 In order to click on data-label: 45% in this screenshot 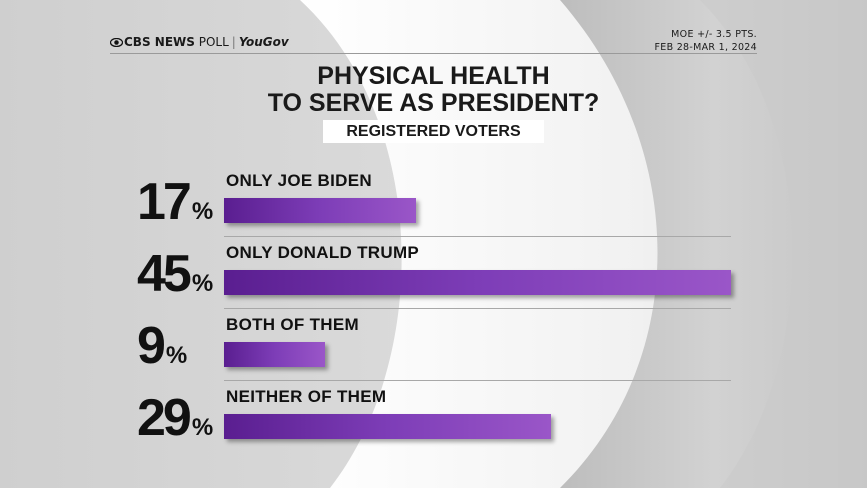, I will do `click(175, 274)`.